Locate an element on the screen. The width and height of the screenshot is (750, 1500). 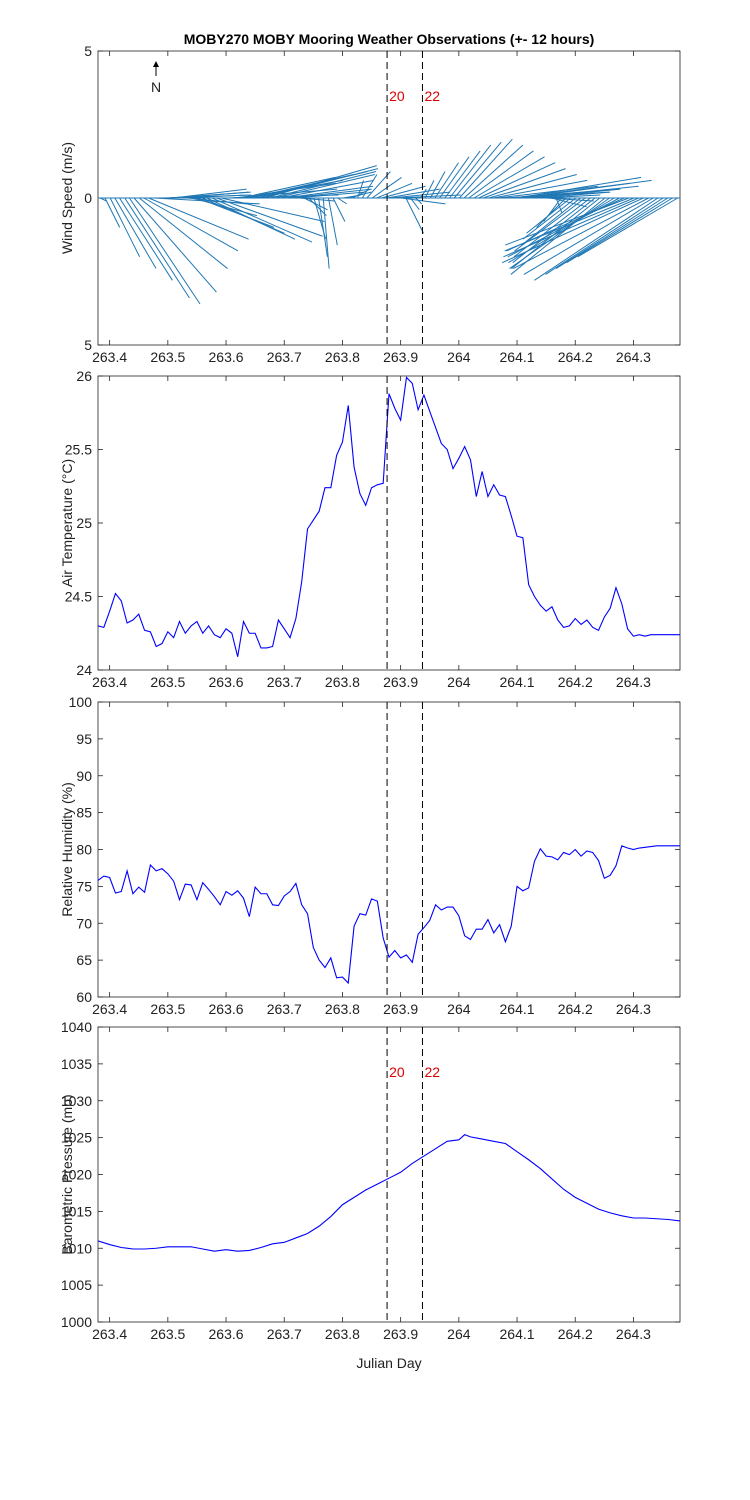
y-tick-label: 25 is located at coordinates (84, 523).